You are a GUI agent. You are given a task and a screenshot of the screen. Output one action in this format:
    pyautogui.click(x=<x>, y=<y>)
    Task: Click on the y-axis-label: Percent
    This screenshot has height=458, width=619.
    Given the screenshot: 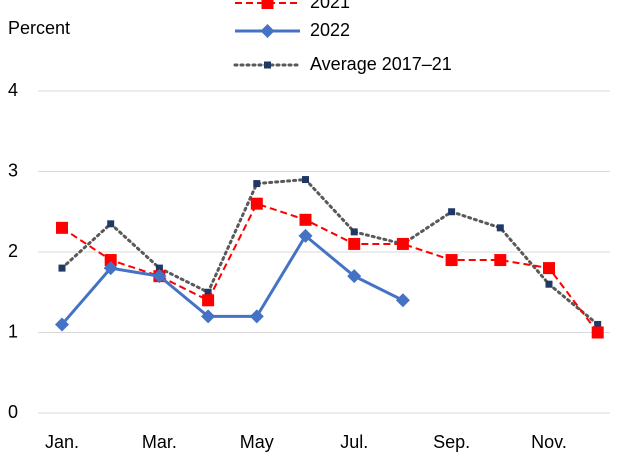 What is the action you would take?
    pyautogui.click(x=39, y=28)
    